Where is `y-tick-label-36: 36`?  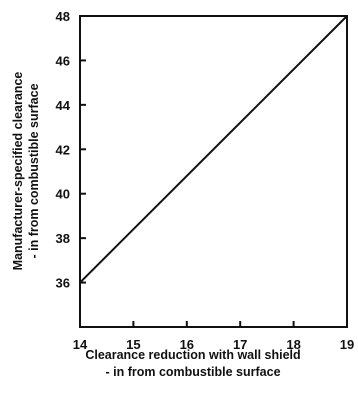 y-tick-label-36: 36 is located at coordinates (63, 283).